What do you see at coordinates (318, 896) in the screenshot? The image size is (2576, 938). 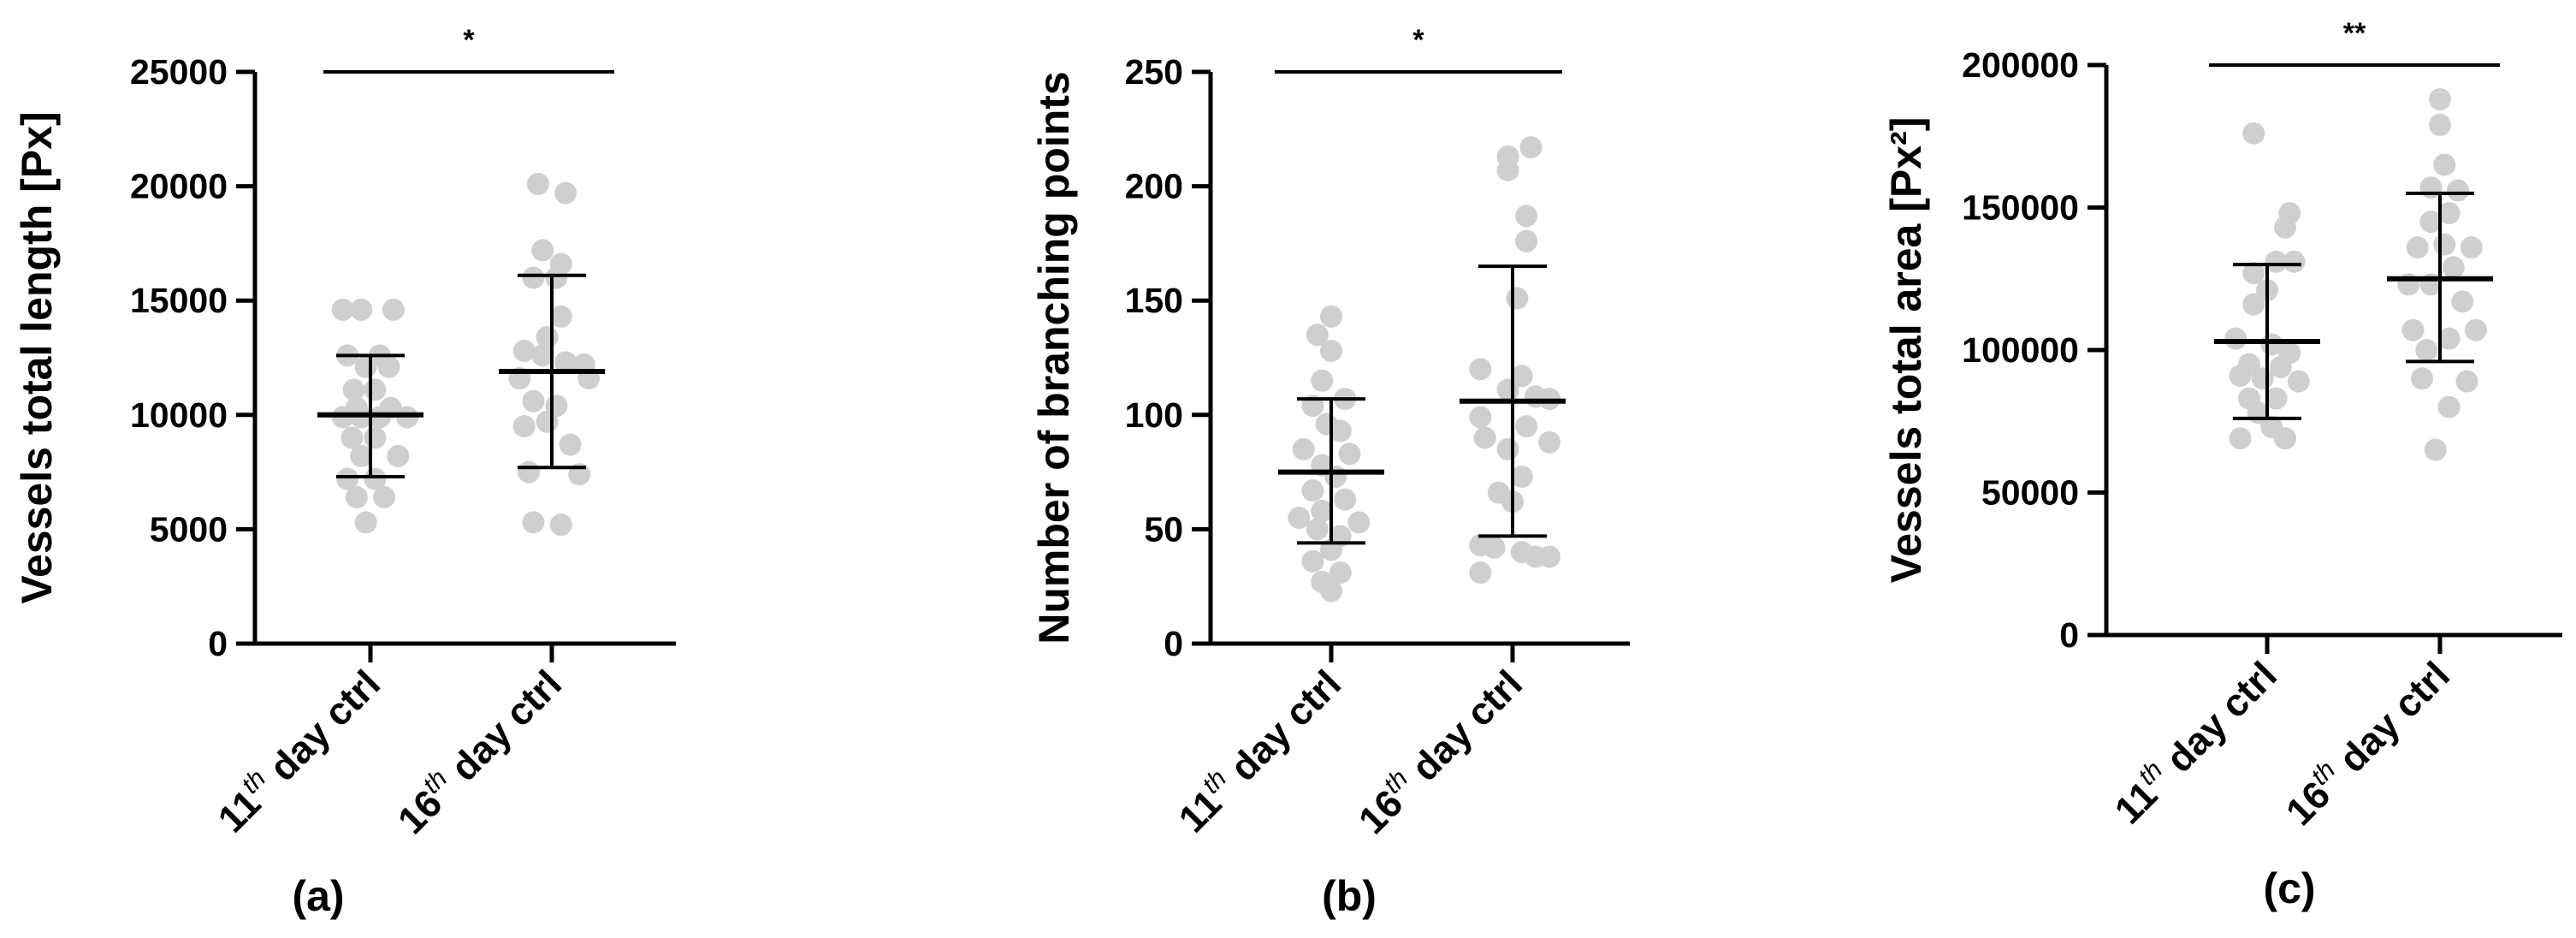 I see `panel-label: (a)` at bounding box center [318, 896].